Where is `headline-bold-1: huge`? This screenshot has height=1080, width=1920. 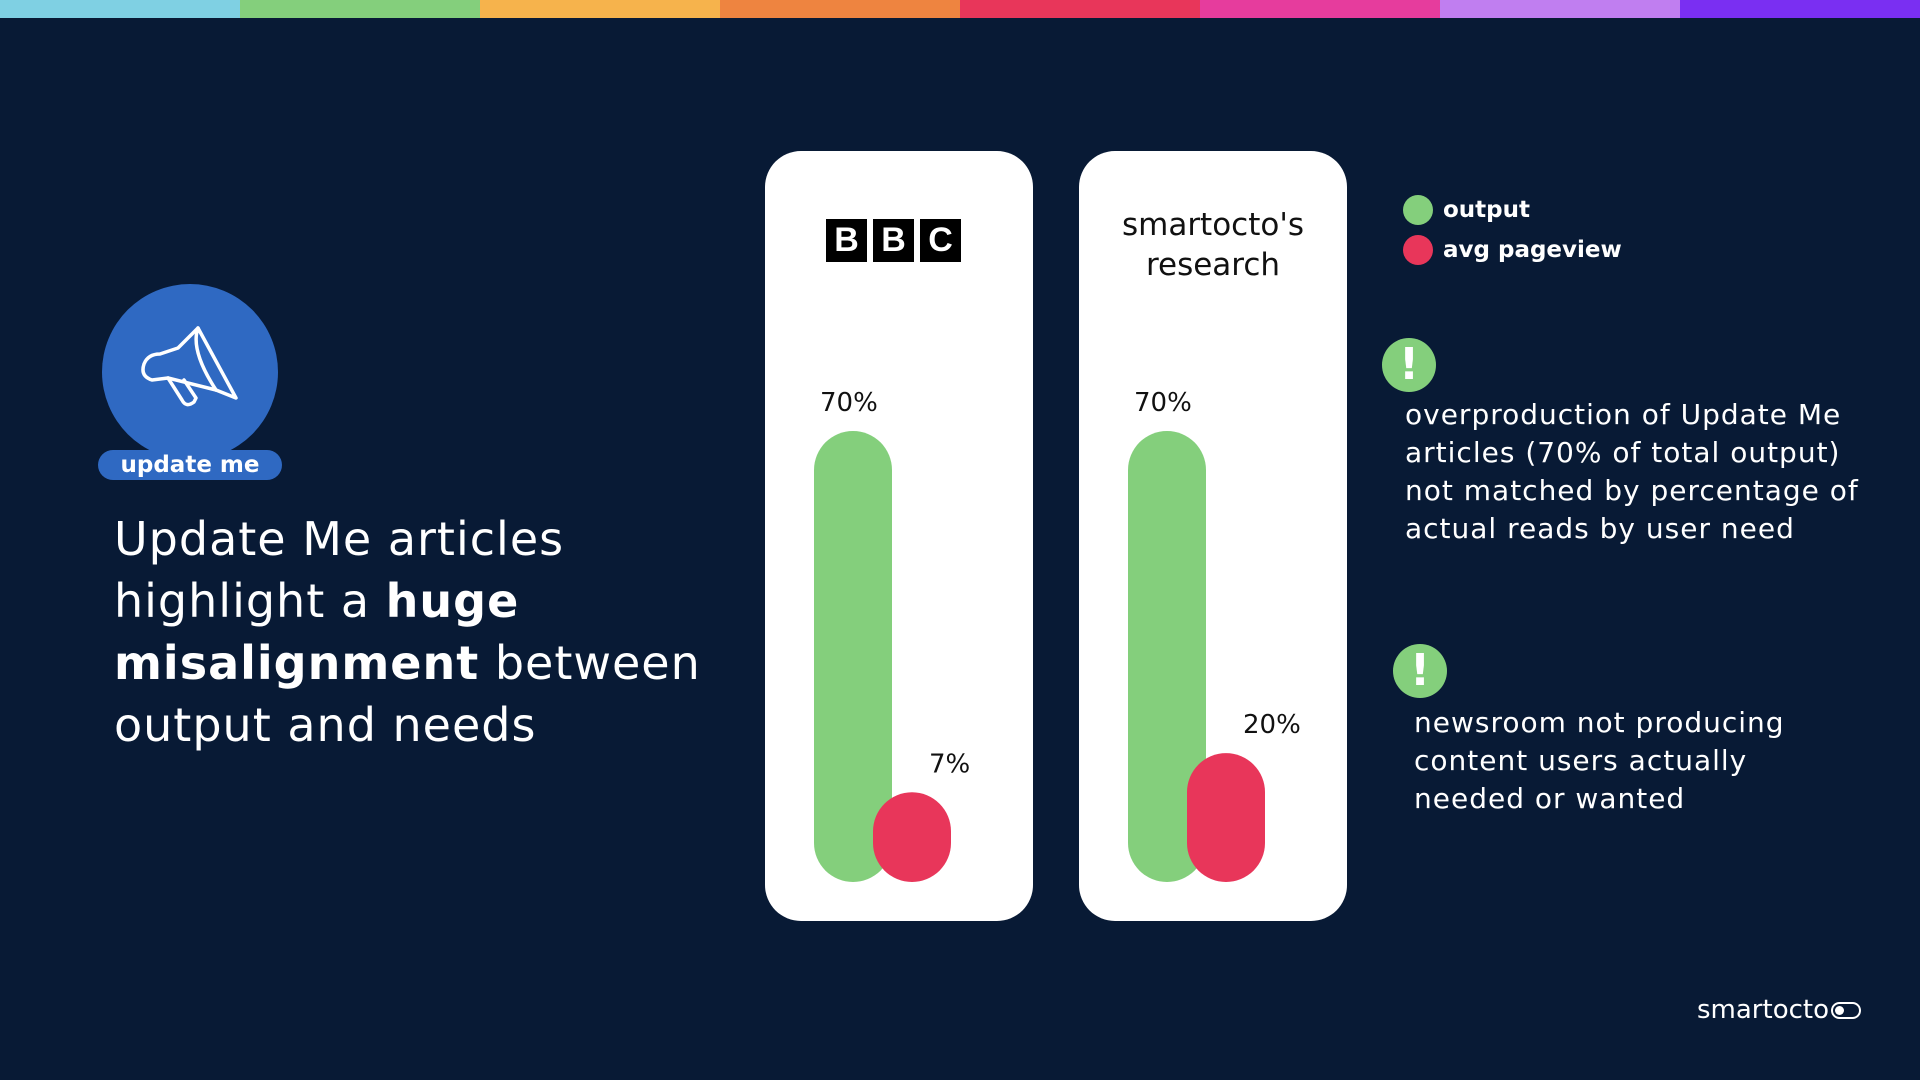 headline-bold-1: huge is located at coordinates (452, 601).